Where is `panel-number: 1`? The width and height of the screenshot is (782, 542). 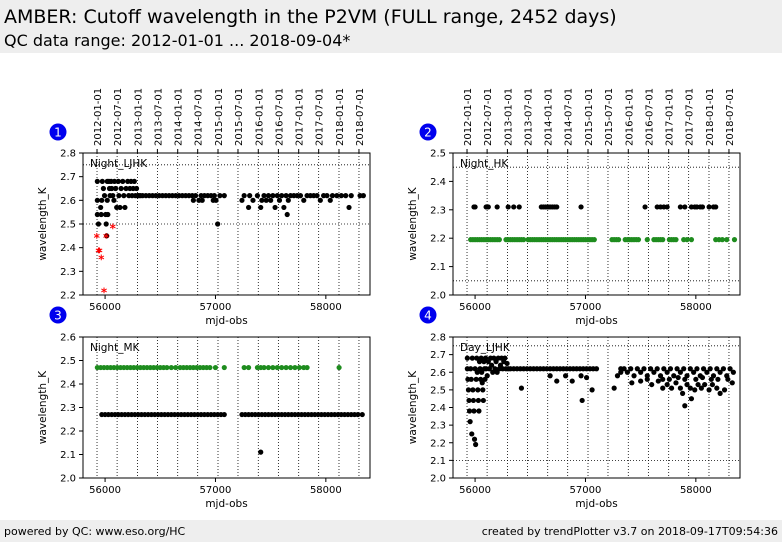
panel-number: 1 is located at coordinates (58, 133).